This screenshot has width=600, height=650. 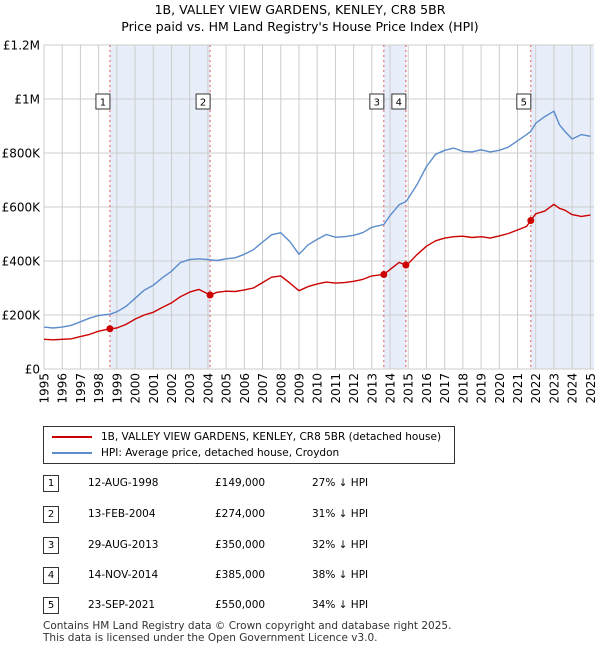 I want to click on x-tick-label: 2022, so click(x=536, y=388).